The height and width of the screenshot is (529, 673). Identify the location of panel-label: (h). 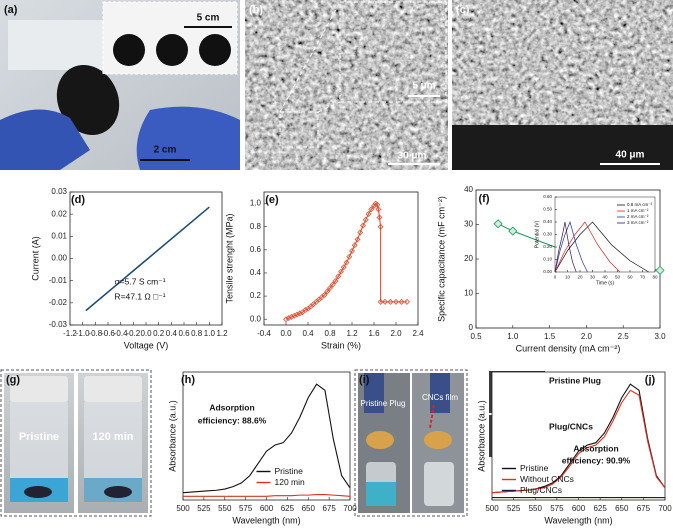
(188, 380).